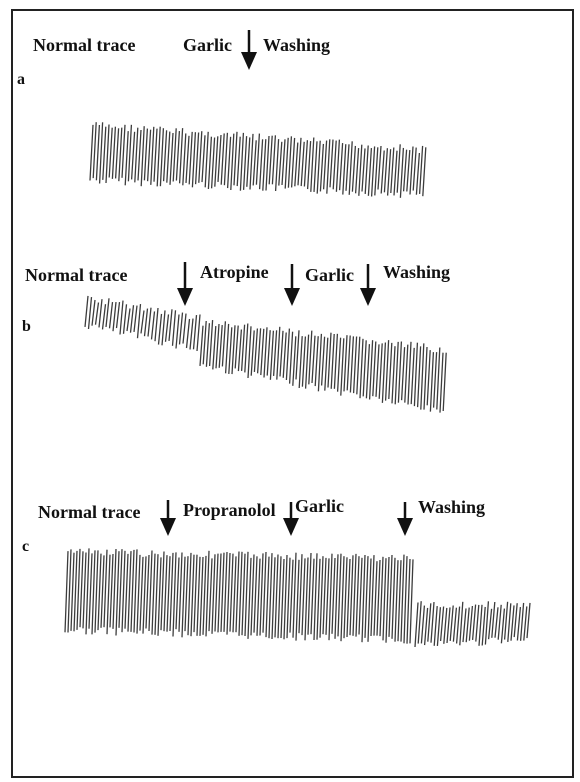  What do you see at coordinates (21, 79) in the screenshot?
I see `panel-letter: a` at bounding box center [21, 79].